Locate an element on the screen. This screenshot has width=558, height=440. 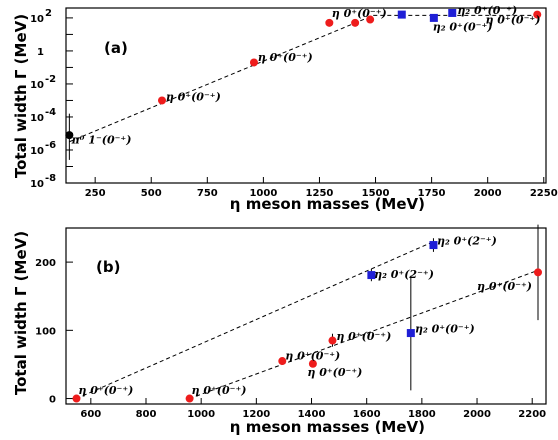
x-tick-label: 1400 is located at coordinates (312, 414).